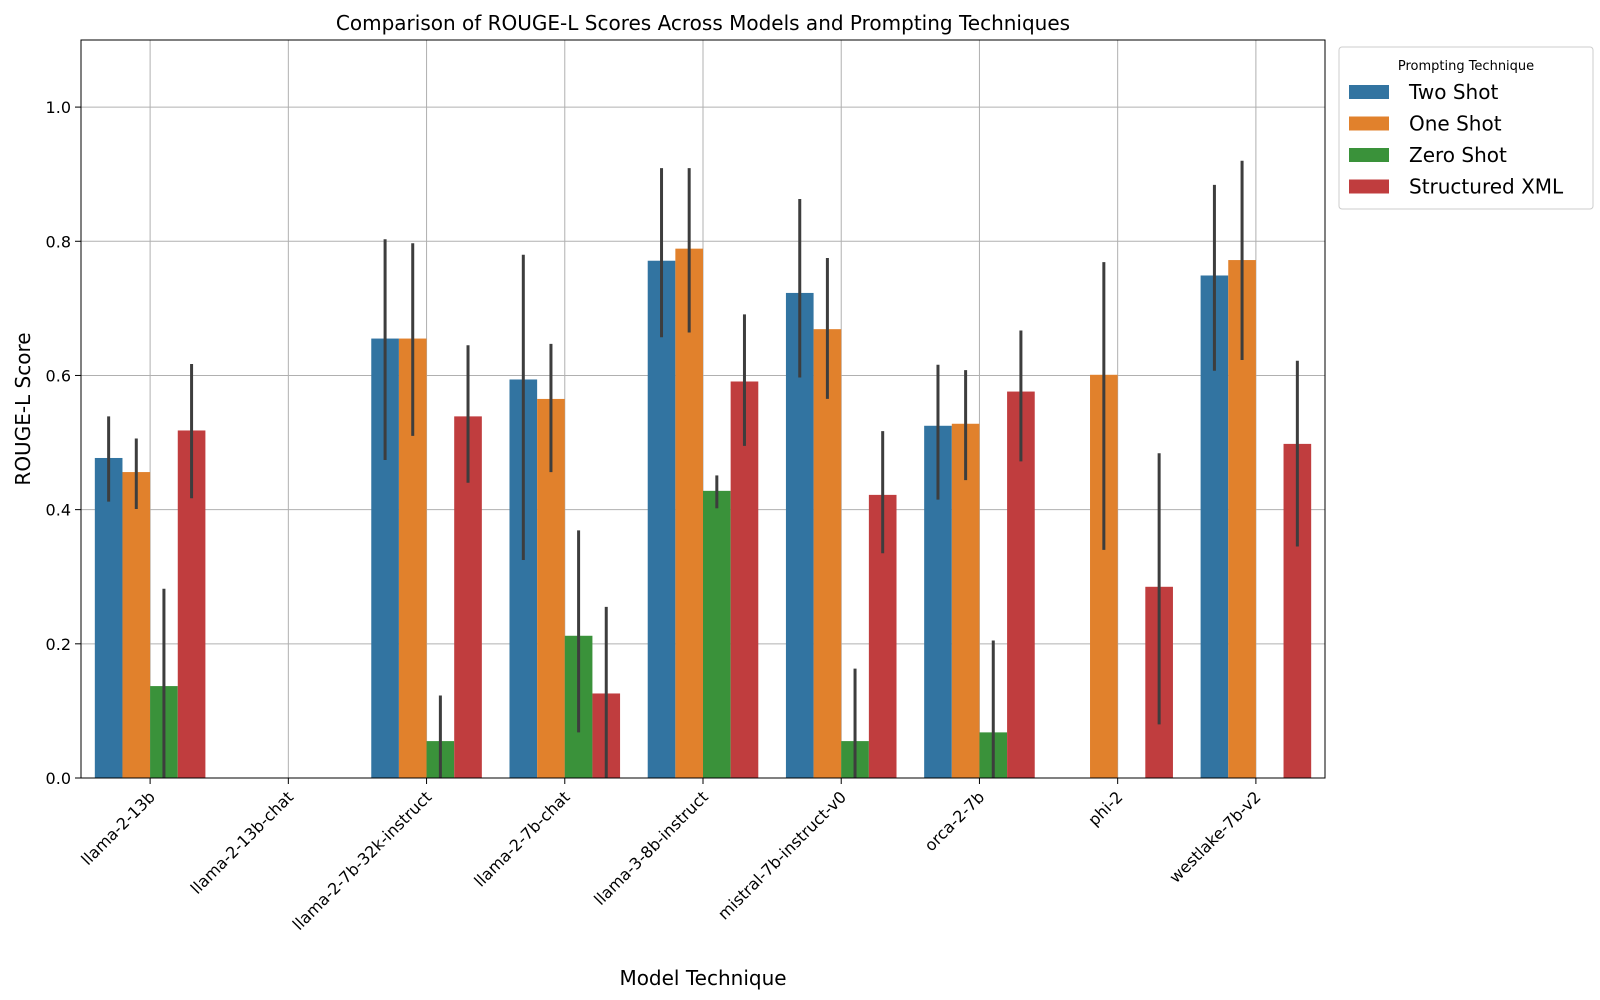 The width and height of the screenshot is (1600, 1000). What do you see at coordinates (702, 978) in the screenshot?
I see `x-axis-label: Model Technique` at bounding box center [702, 978].